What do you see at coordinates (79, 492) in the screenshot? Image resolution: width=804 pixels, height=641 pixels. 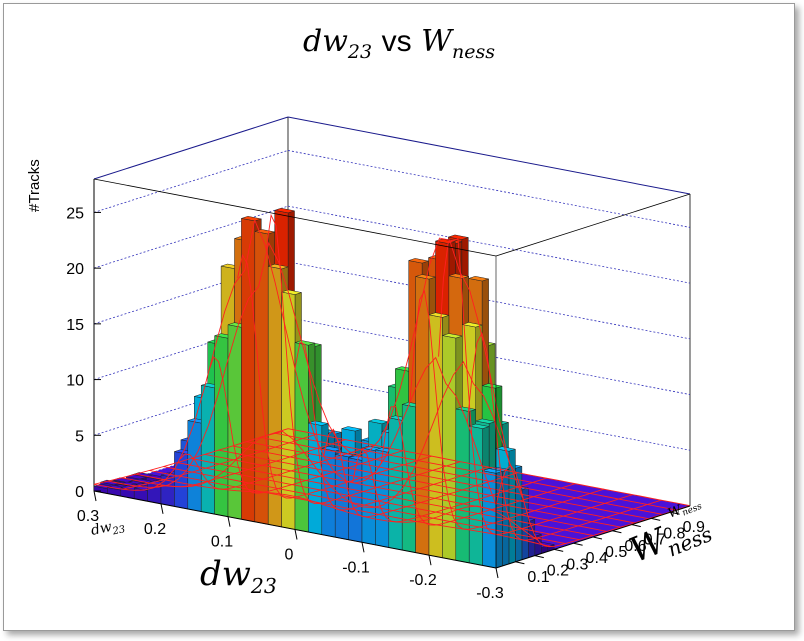 I see `z-tick-label: 0` at bounding box center [79, 492].